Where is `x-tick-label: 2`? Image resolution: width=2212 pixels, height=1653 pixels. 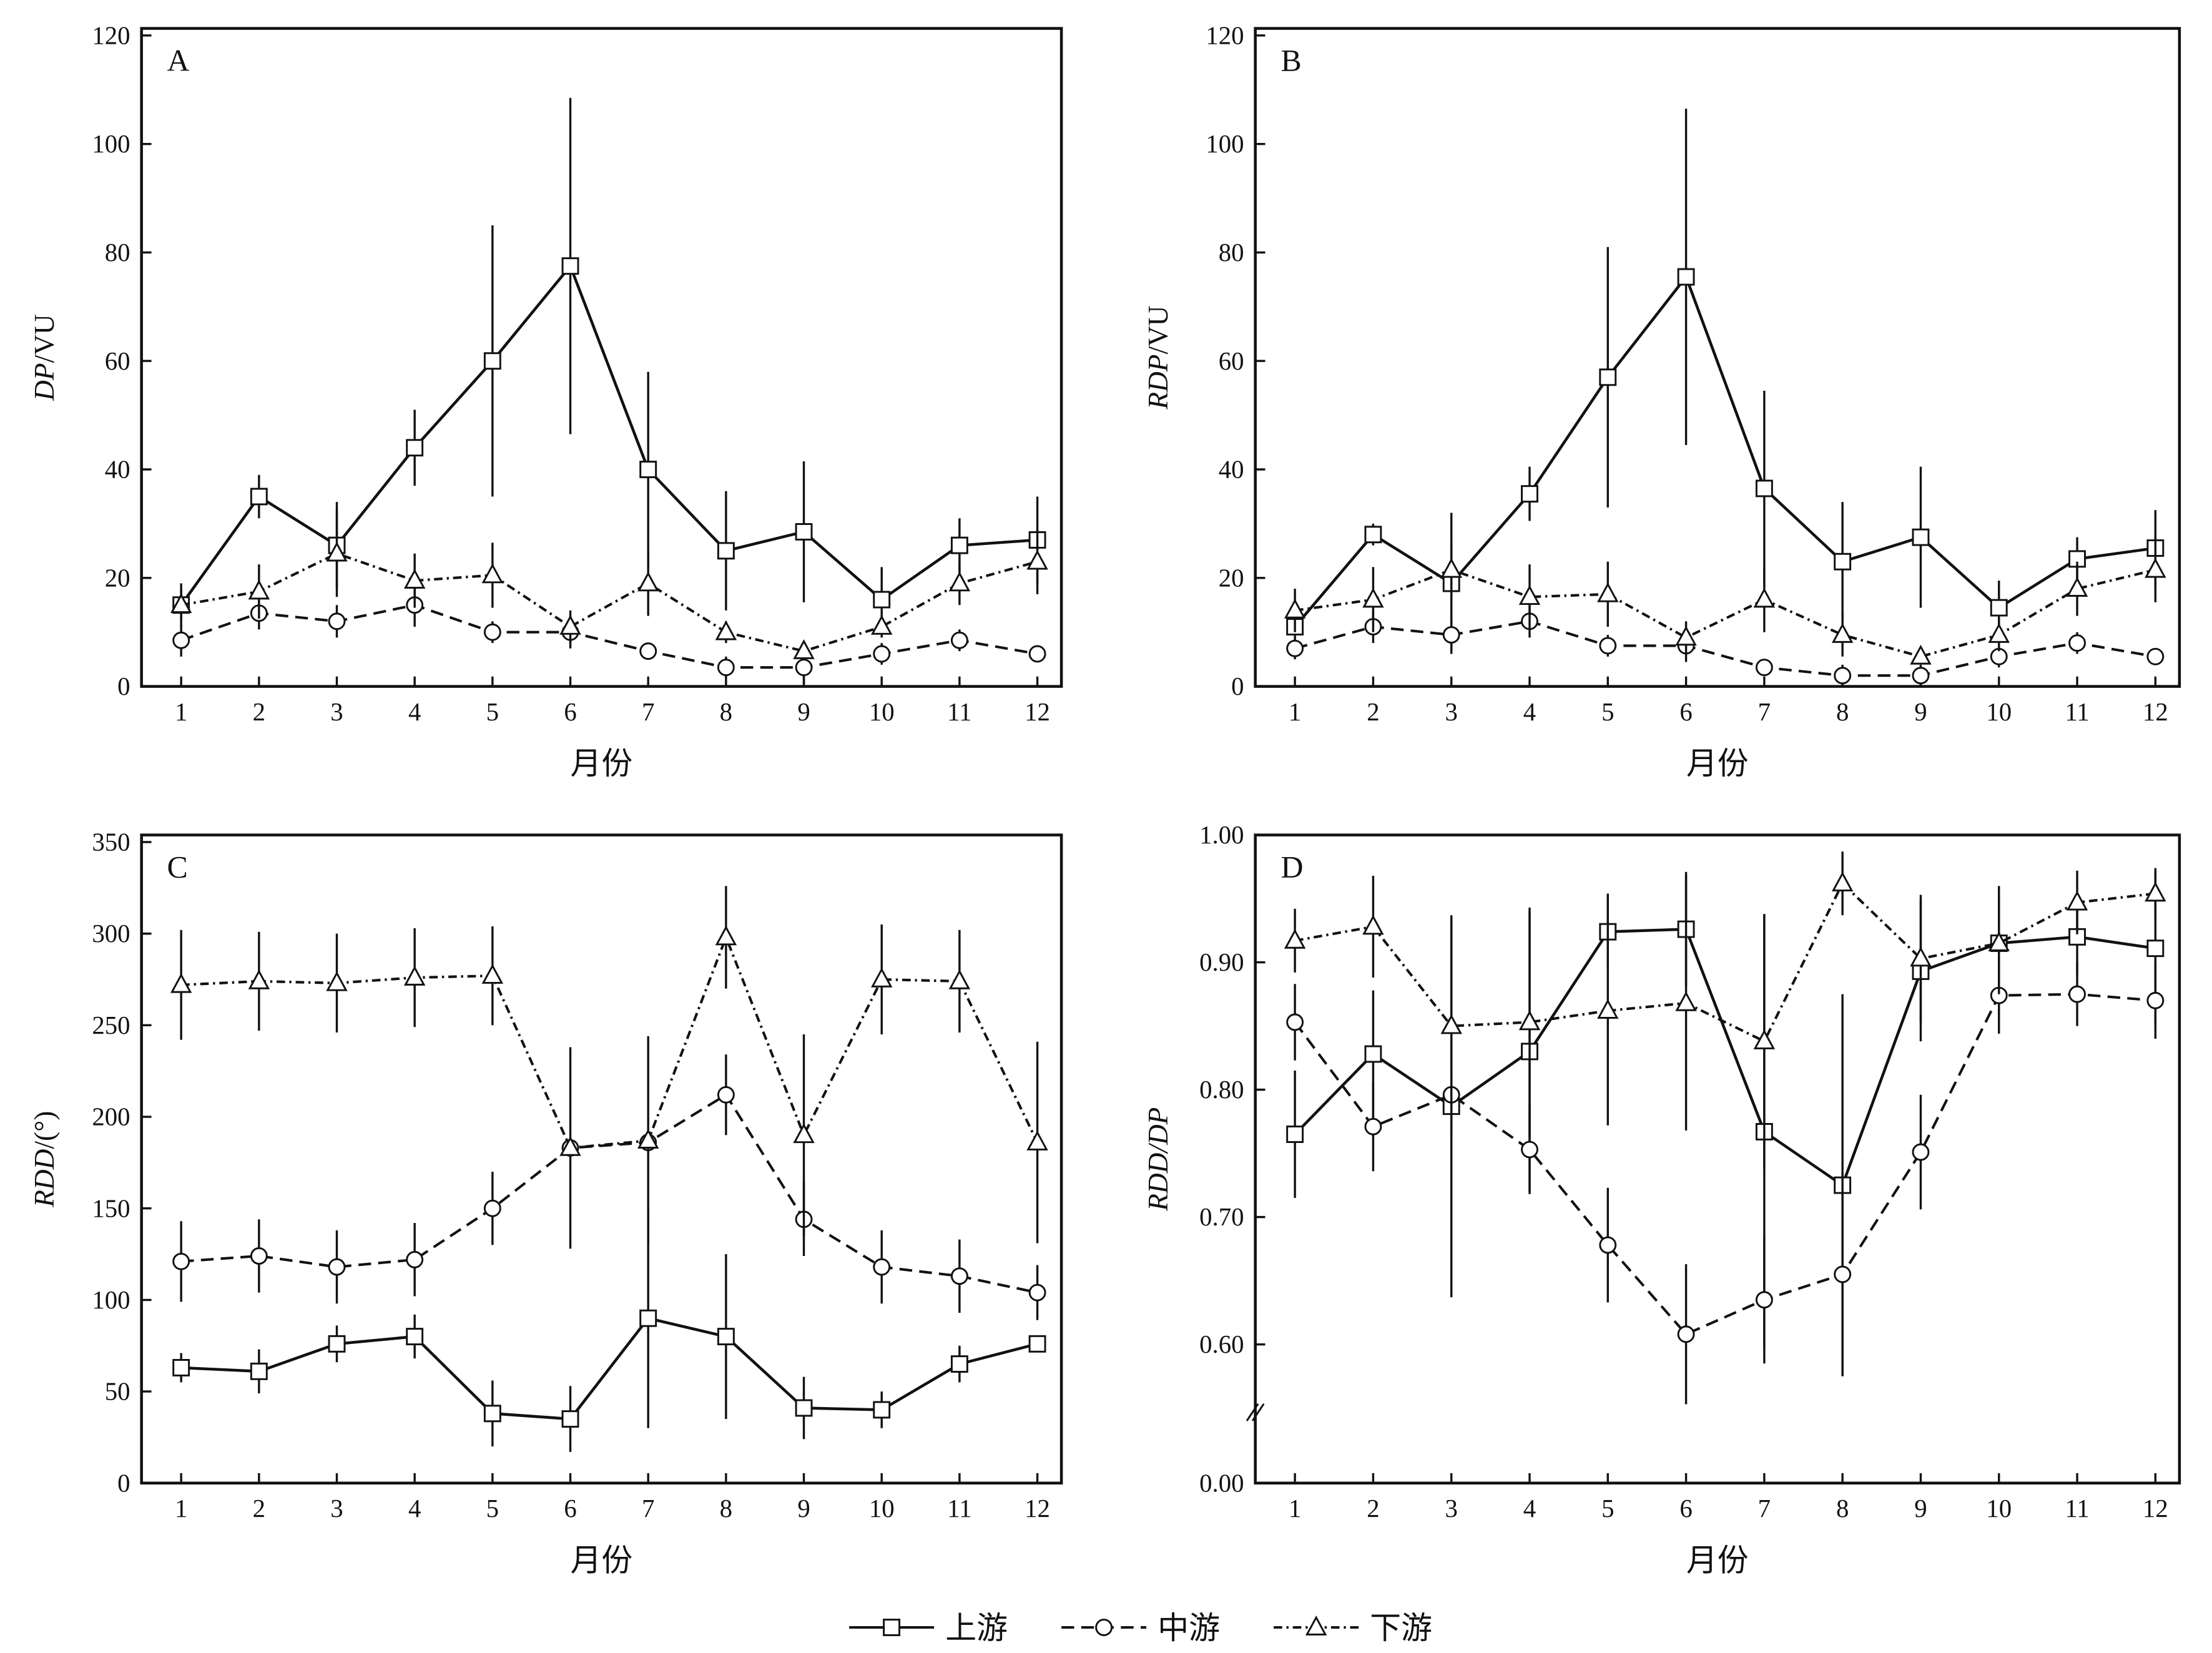 x-tick-label: 2 is located at coordinates (1373, 712).